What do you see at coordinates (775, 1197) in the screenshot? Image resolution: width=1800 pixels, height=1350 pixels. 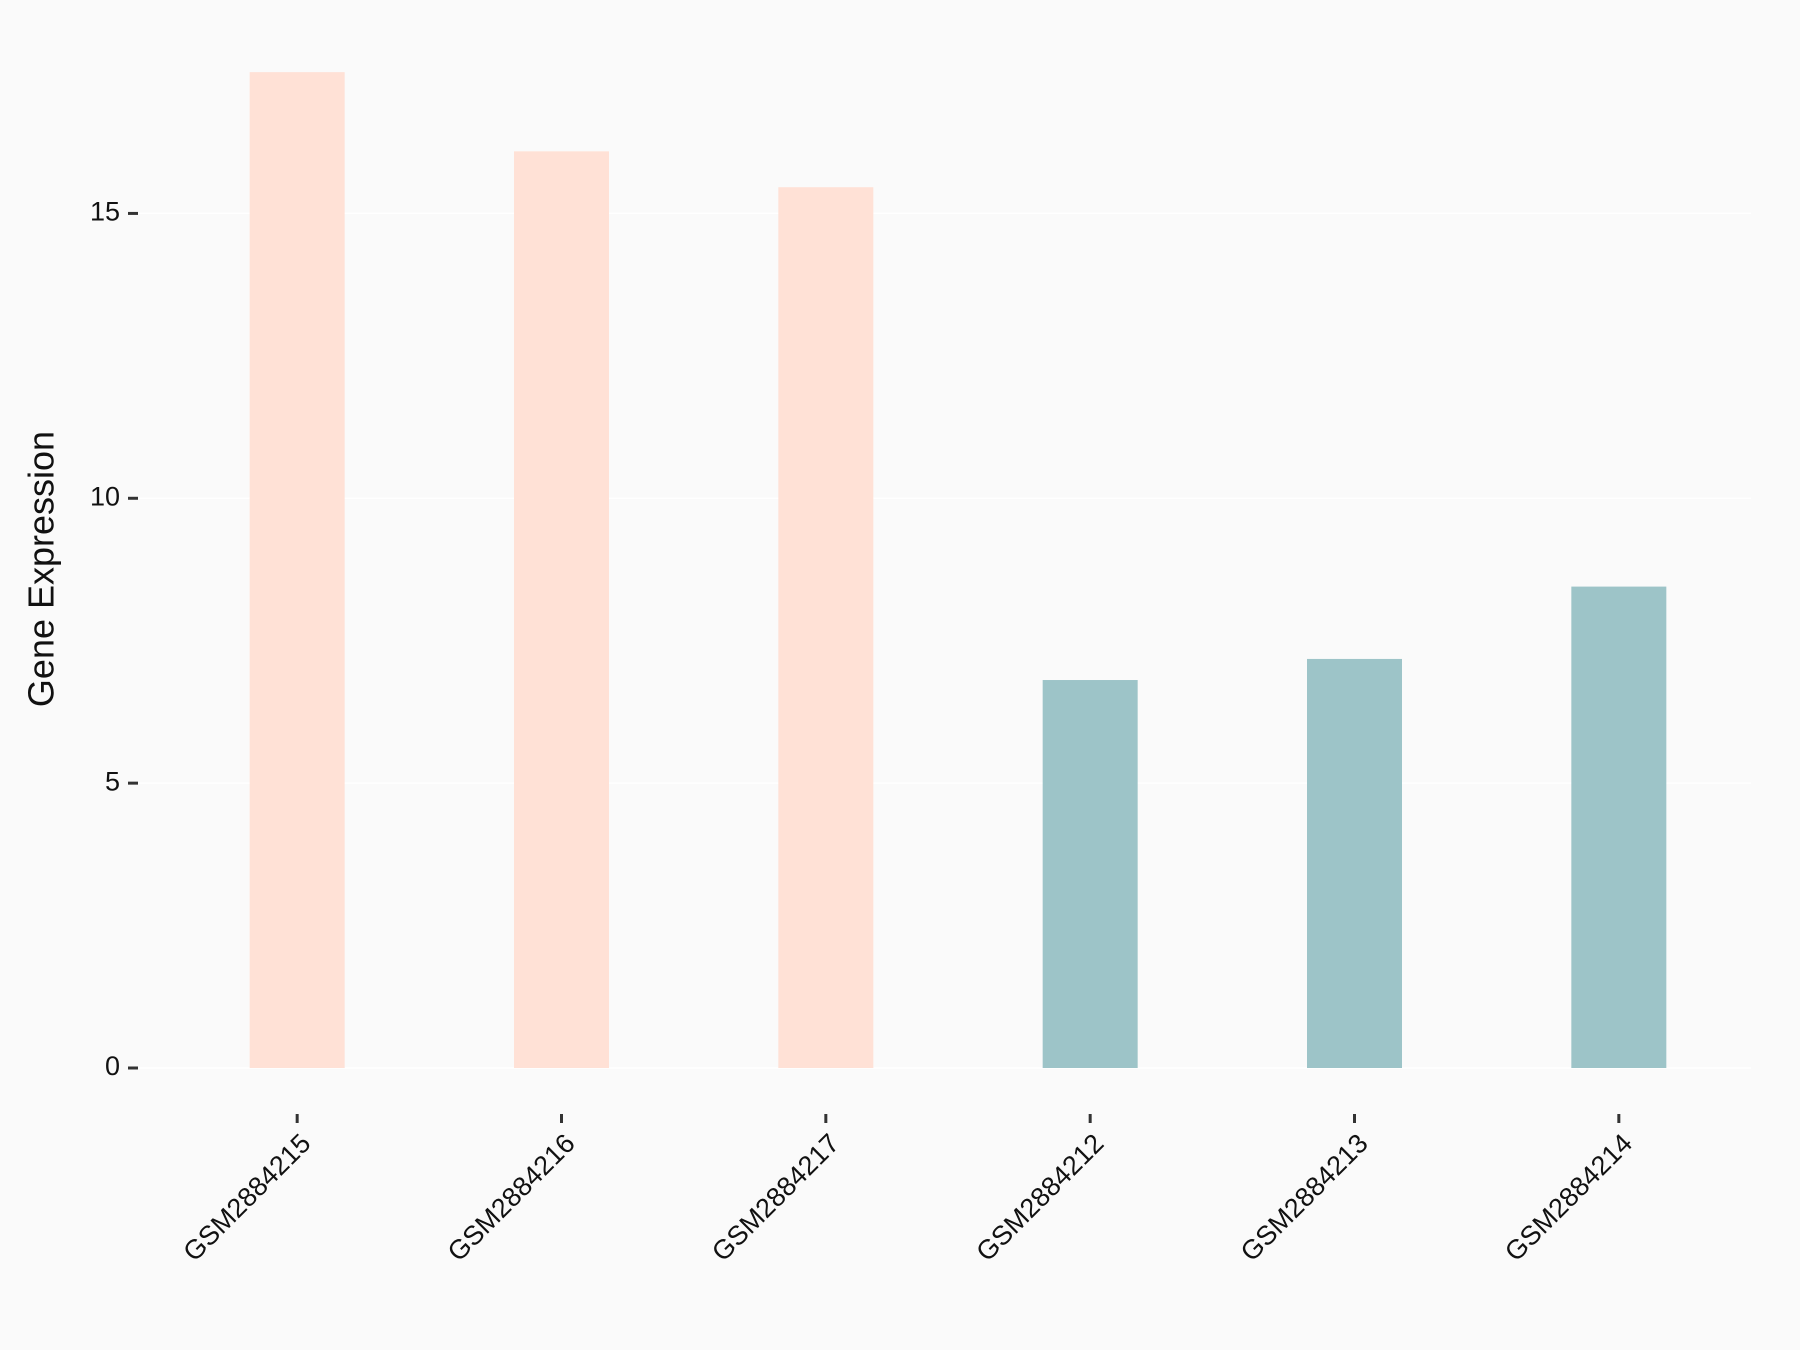 I see `x-tick-label: GSM2884217` at bounding box center [775, 1197].